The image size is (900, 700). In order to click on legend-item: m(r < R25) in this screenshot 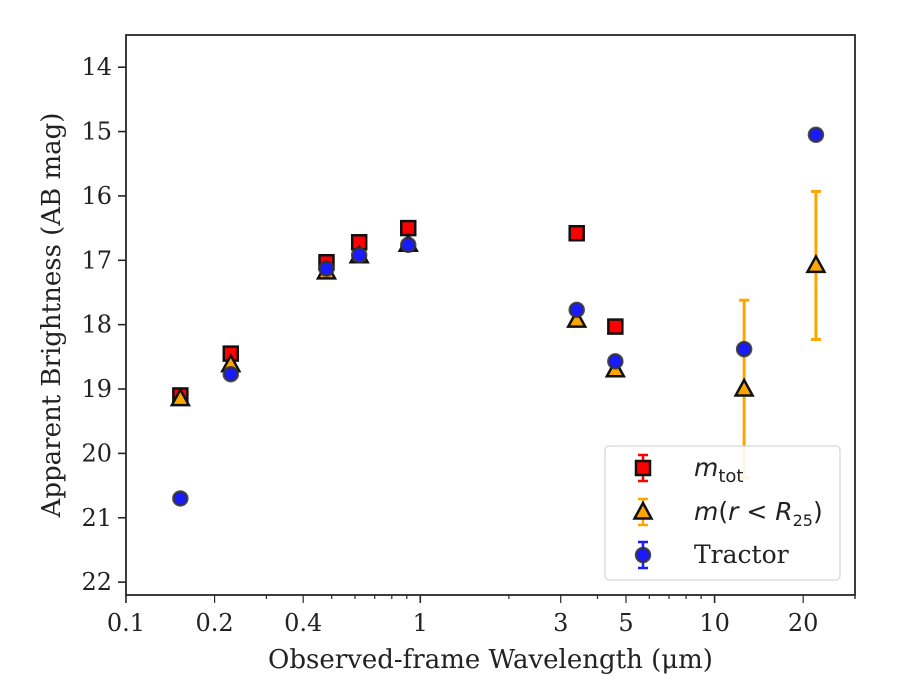, I will do `click(727, 513)`.